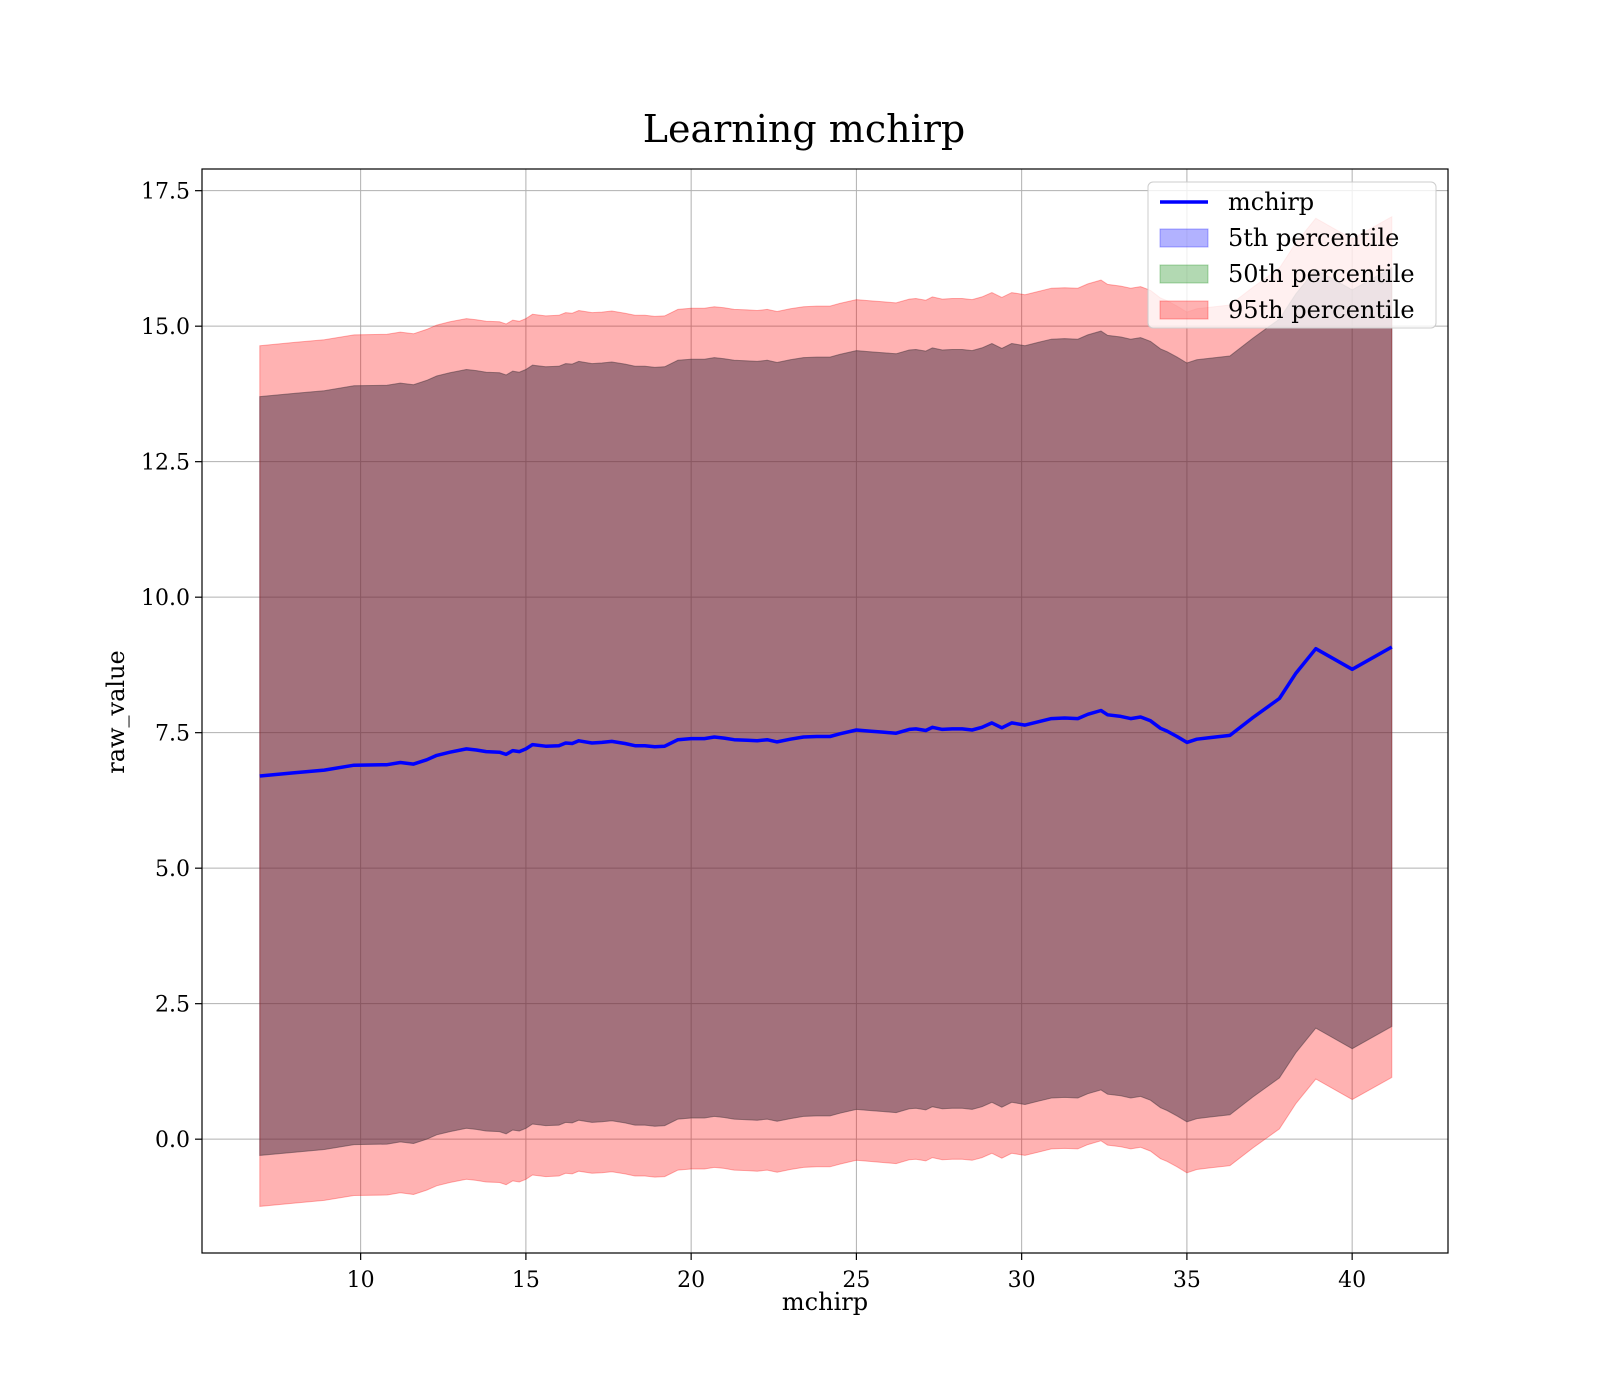 The height and width of the screenshot is (1400, 1600). What do you see at coordinates (116, 712) in the screenshot?
I see `y-axis-label: raw_value` at bounding box center [116, 712].